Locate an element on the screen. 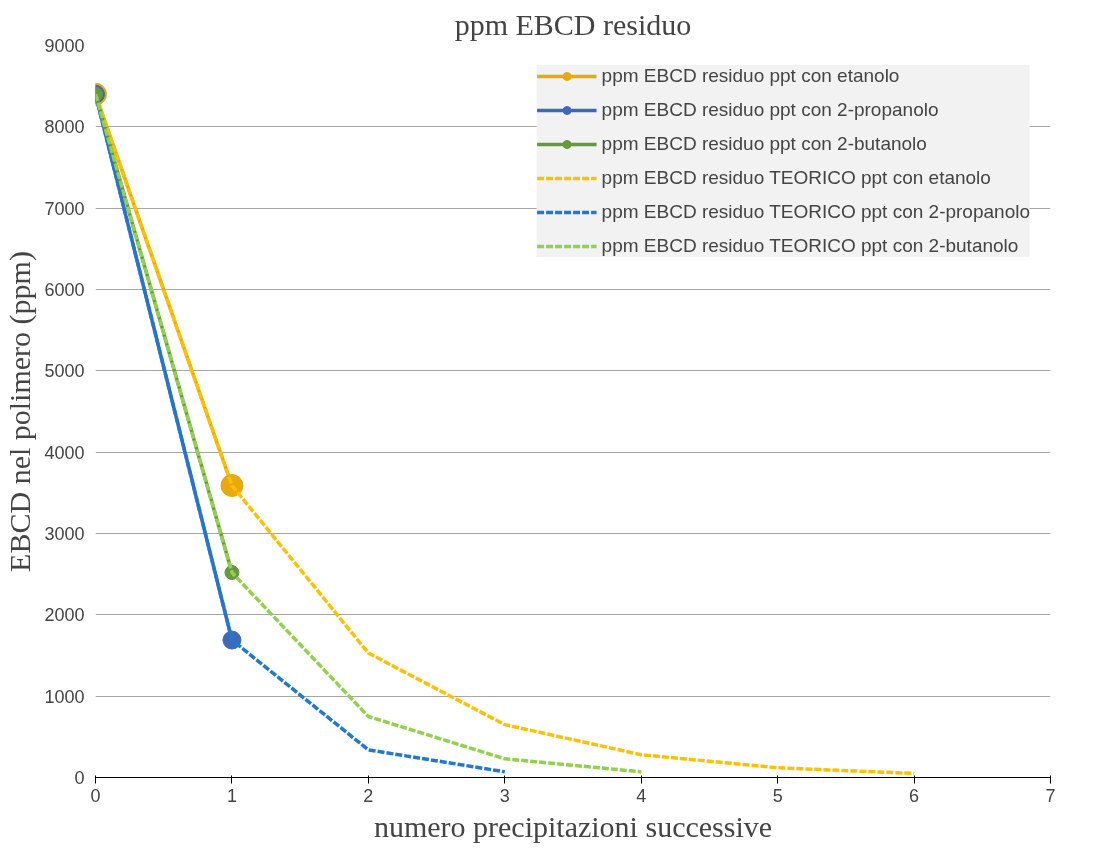 The image size is (1108, 851). legend-label: ppm EBCD residuo TEORICO ppt con etanolo is located at coordinates (796, 178).